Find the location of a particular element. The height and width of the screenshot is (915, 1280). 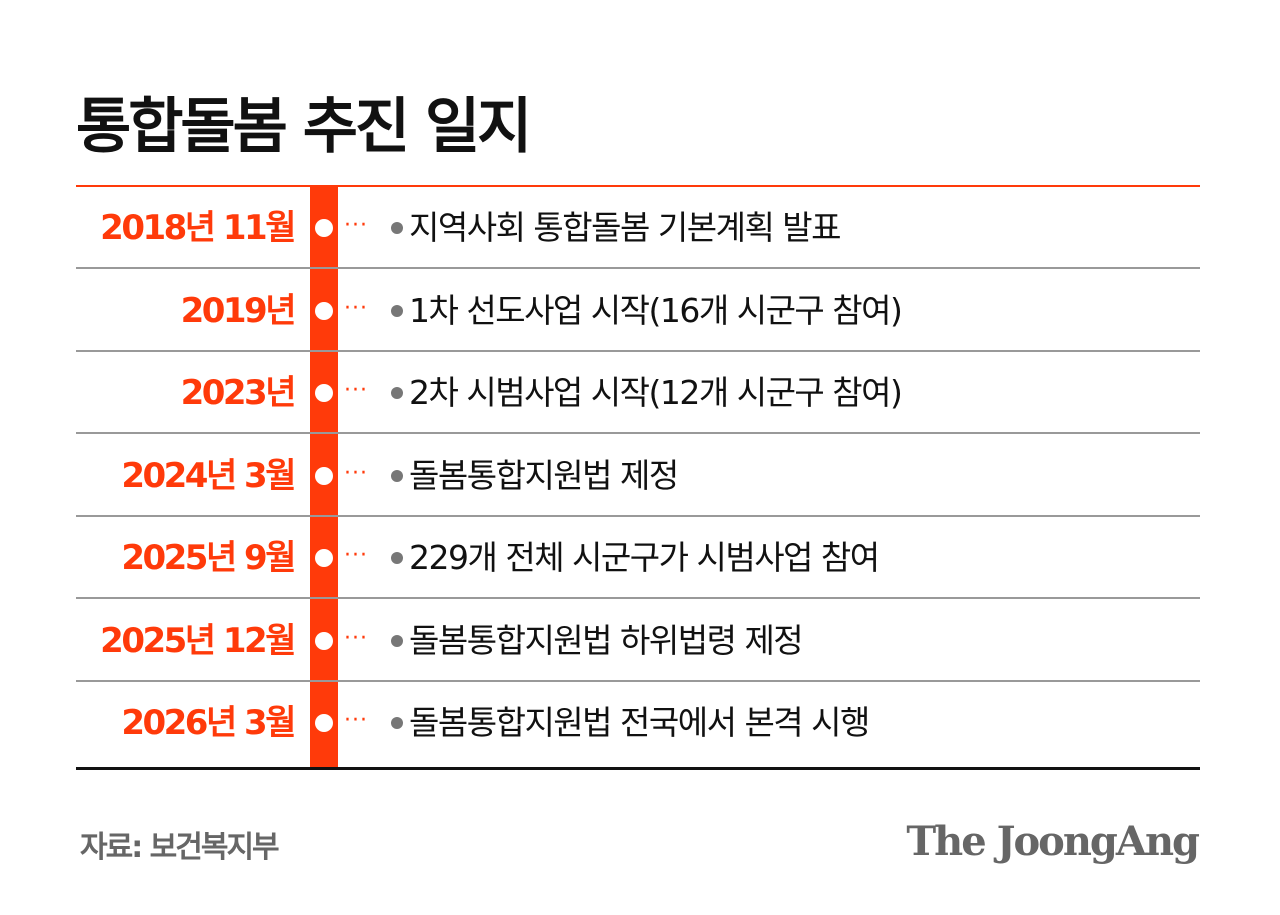

timeline-row: 2019년 ··· 1차 선도사업 시작(16개 시군구 참여) is located at coordinates (638, 311).